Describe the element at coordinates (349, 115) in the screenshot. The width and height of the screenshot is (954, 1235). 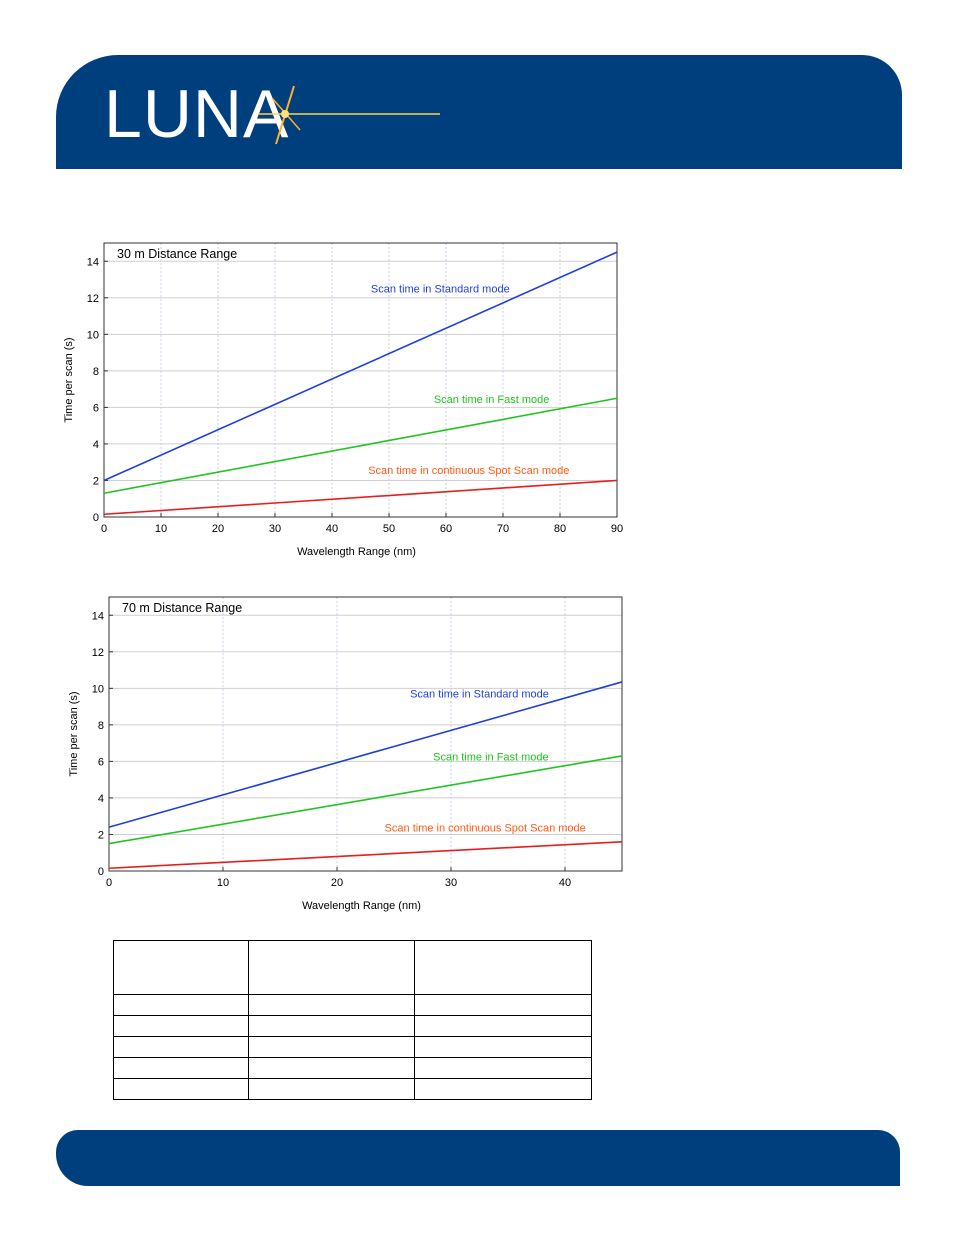
I see `logo-star-icon` at that location.